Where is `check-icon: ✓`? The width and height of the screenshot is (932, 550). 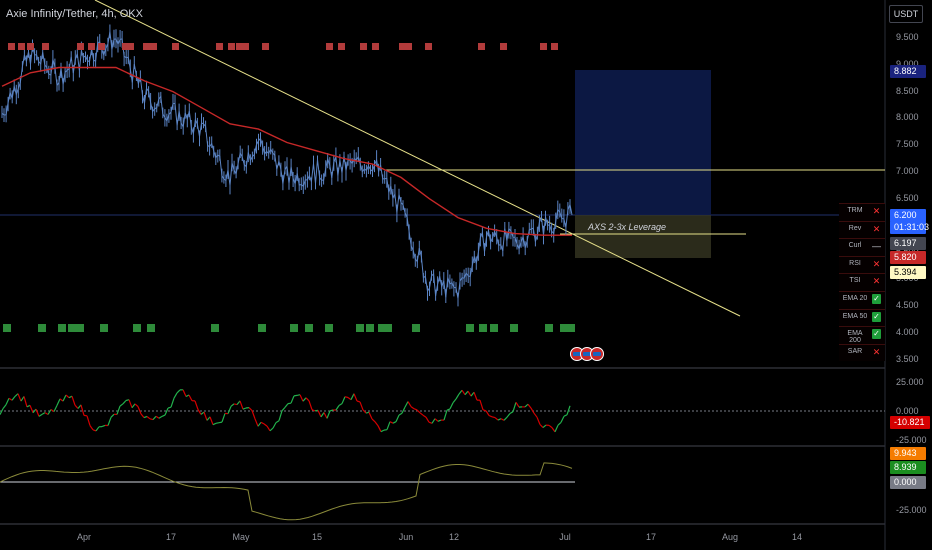
check-icon: ✓ is located at coordinates (876, 298).